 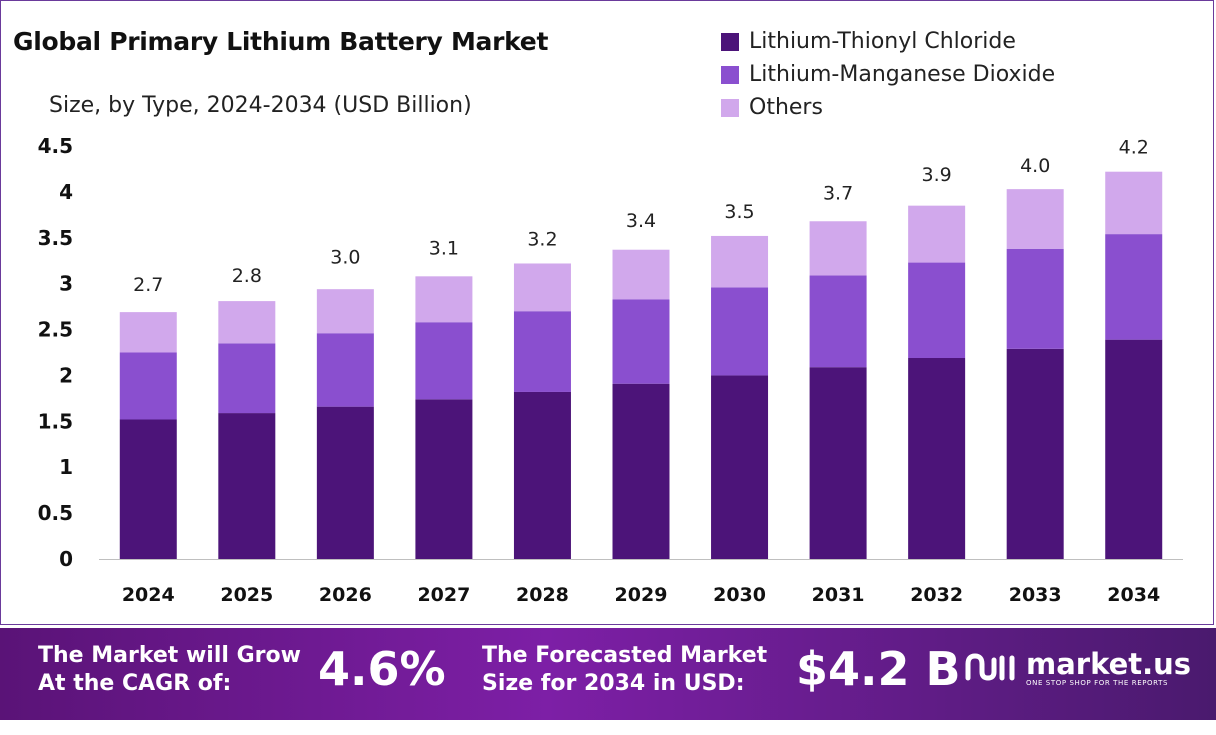 What do you see at coordinates (1097, 683) in the screenshot?
I see `brand-tagline: ONE STOP SHOP FOR THE REPORTS` at bounding box center [1097, 683].